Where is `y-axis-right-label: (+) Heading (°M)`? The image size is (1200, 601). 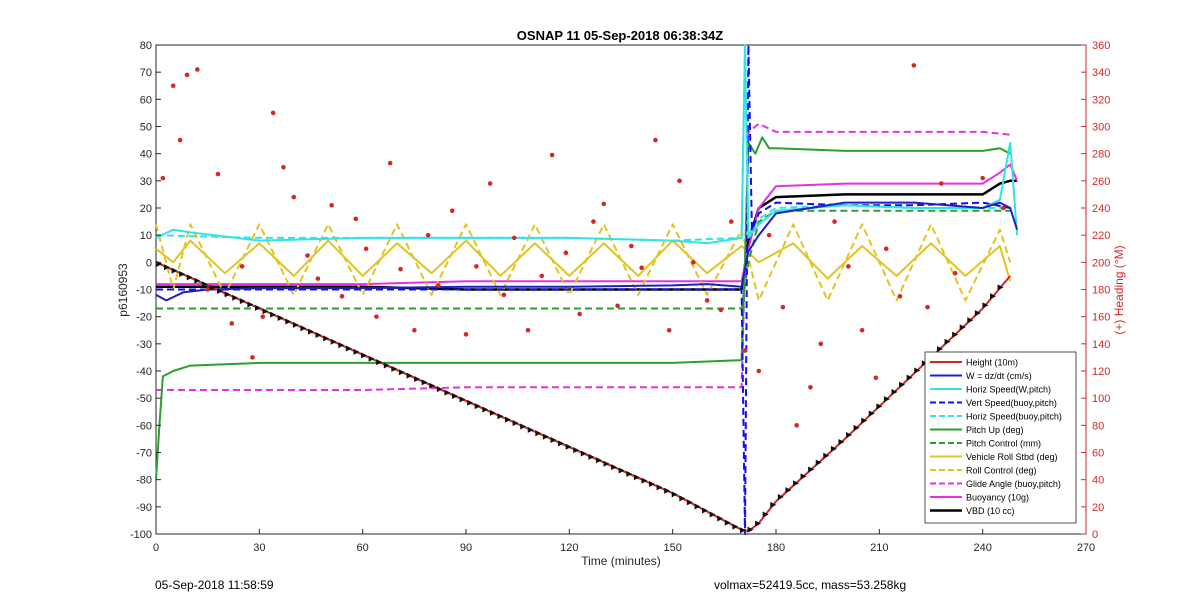 y-axis-right-label: (+) Heading (°M) is located at coordinates (1119, 289).